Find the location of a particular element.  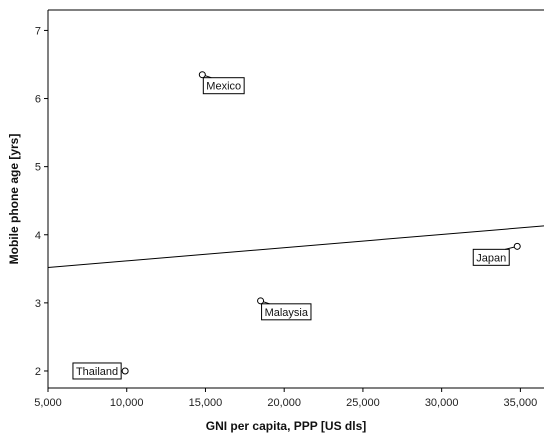

x-tick-label: 25,000 is located at coordinates (363, 403).